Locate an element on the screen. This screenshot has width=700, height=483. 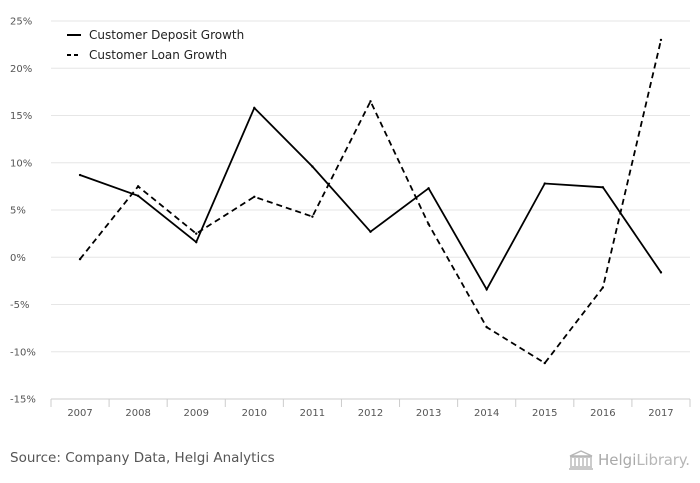
y-tick-label: 15% is located at coordinates (21, 116).